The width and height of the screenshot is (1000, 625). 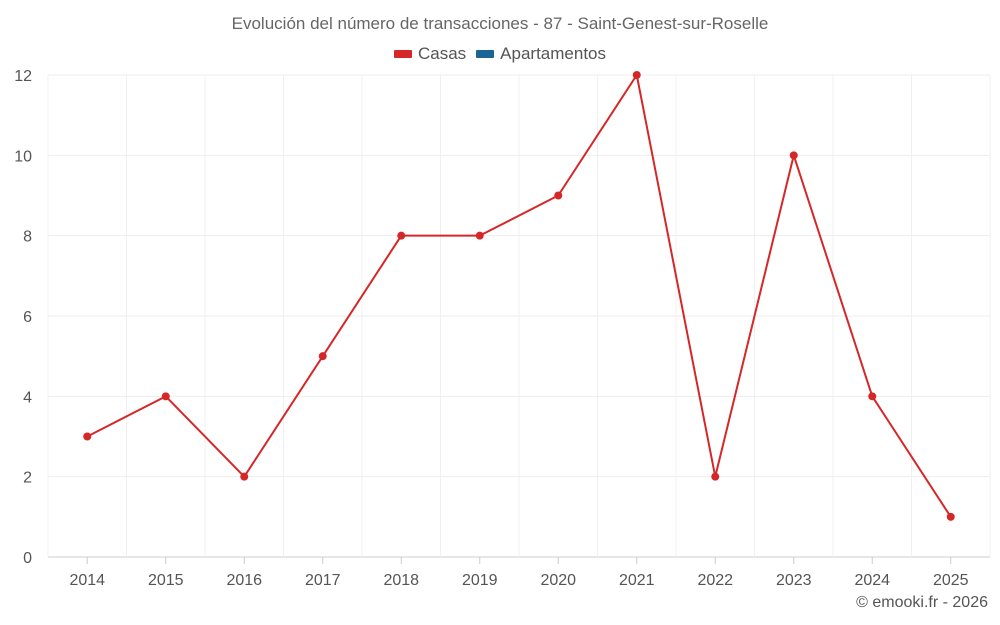 I want to click on x-tick-label: 2022, so click(x=715, y=580).